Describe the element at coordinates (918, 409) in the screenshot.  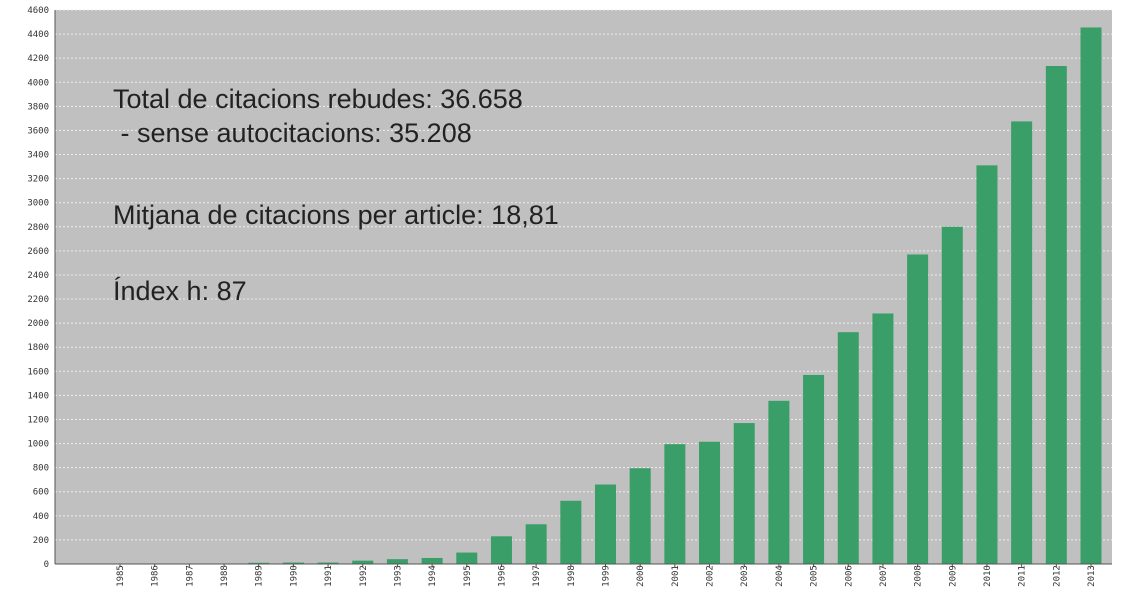
I see `bar-2008` at that location.